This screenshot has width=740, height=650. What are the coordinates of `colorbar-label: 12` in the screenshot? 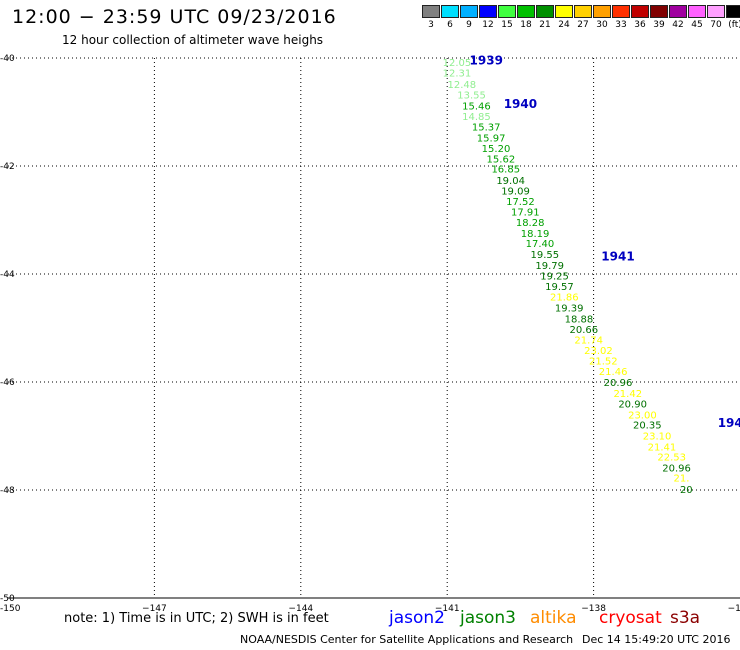 It's located at (488, 25).